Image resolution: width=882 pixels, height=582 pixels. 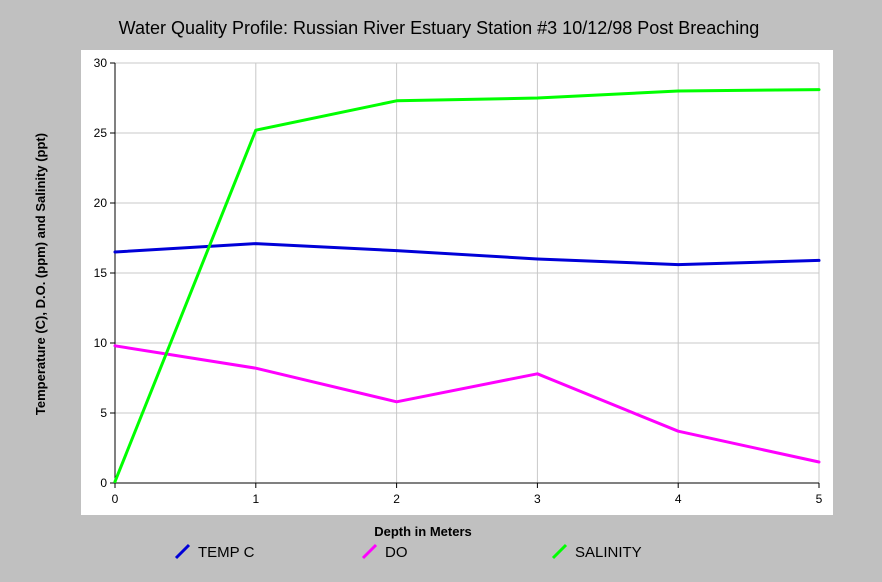 What do you see at coordinates (396, 499) in the screenshot?
I see `x-tick-label: 2` at bounding box center [396, 499].